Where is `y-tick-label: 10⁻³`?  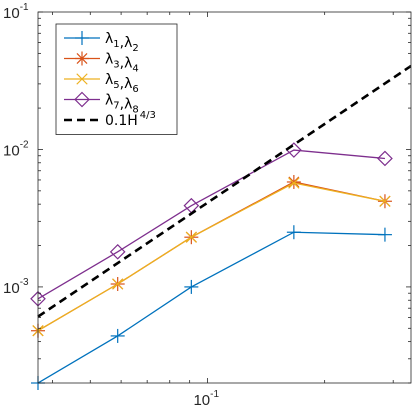 y-tick-label: 10⁻³ is located at coordinates (16, 287).